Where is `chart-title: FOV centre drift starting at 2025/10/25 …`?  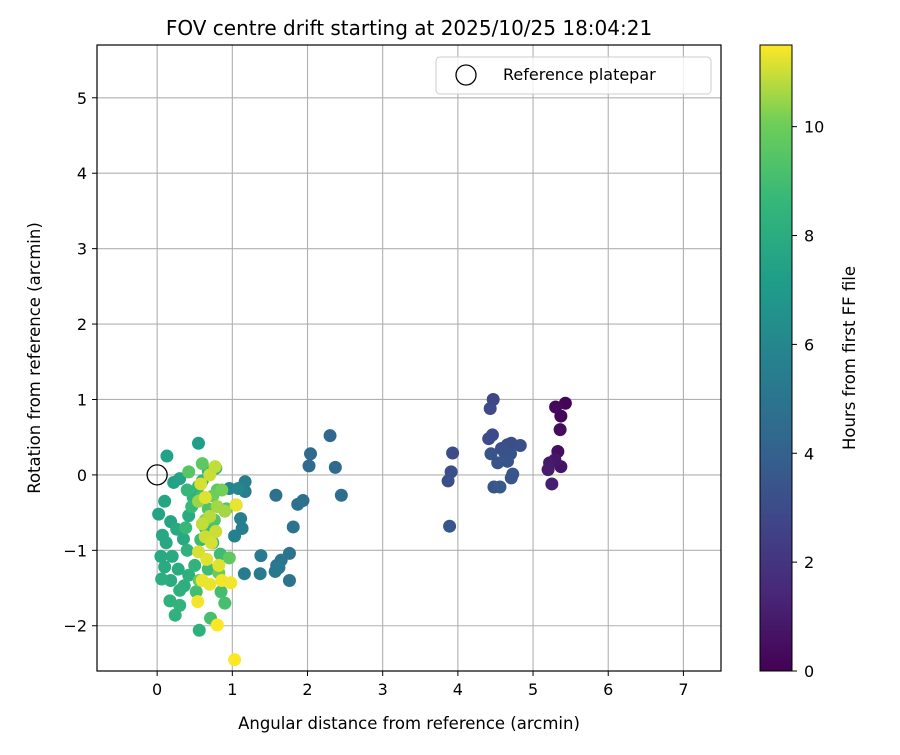 chart-title: FOV centre drift starting at 2025/10/25 … is located at coordinates (409, 28).